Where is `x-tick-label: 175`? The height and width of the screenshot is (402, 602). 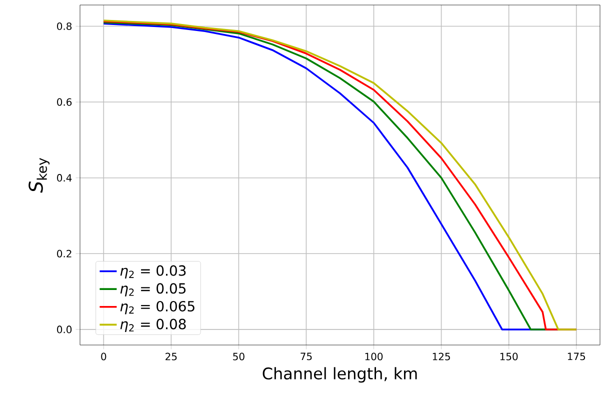
x-tick-label: 175 is located at coordinates (577, 356).